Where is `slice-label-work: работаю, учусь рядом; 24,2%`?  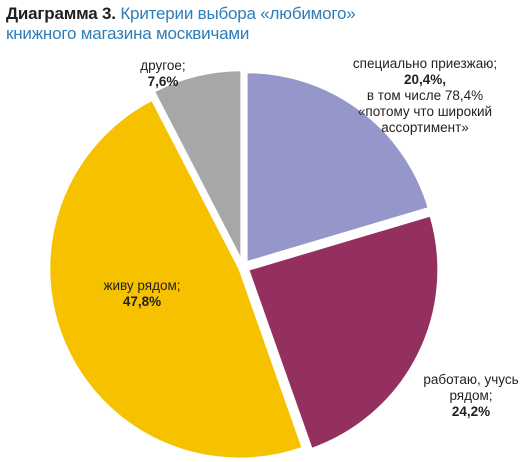
slice-label-work: работаю, учусь рядом; 24,2% is located at coordinates (471, 396).